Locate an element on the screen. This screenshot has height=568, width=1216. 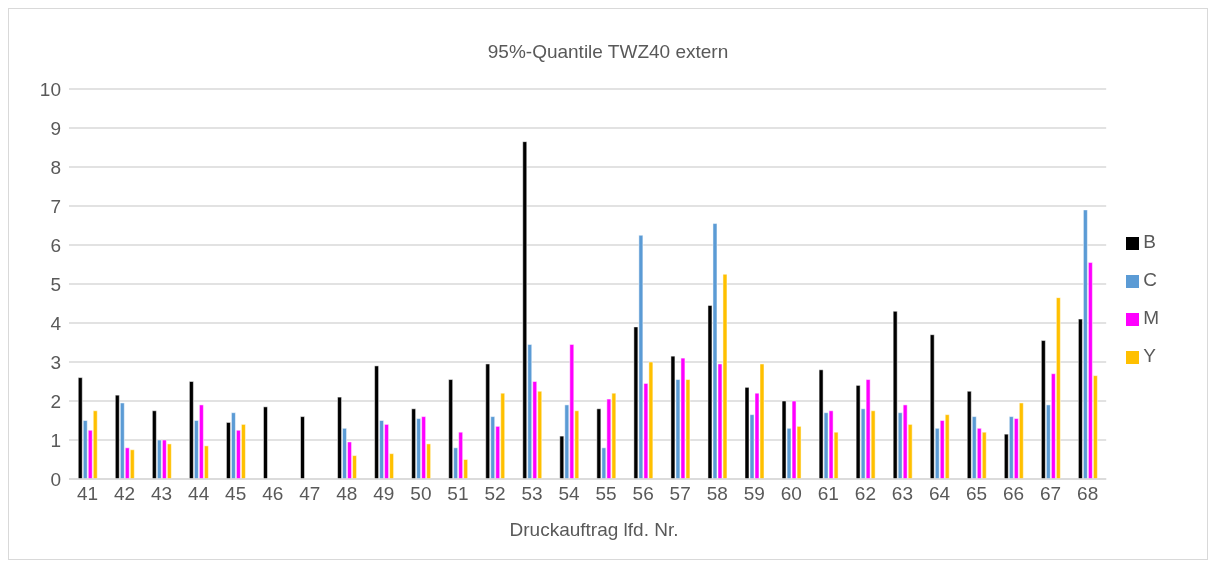
legend-label: Y is located at coordinates (1149, 355).